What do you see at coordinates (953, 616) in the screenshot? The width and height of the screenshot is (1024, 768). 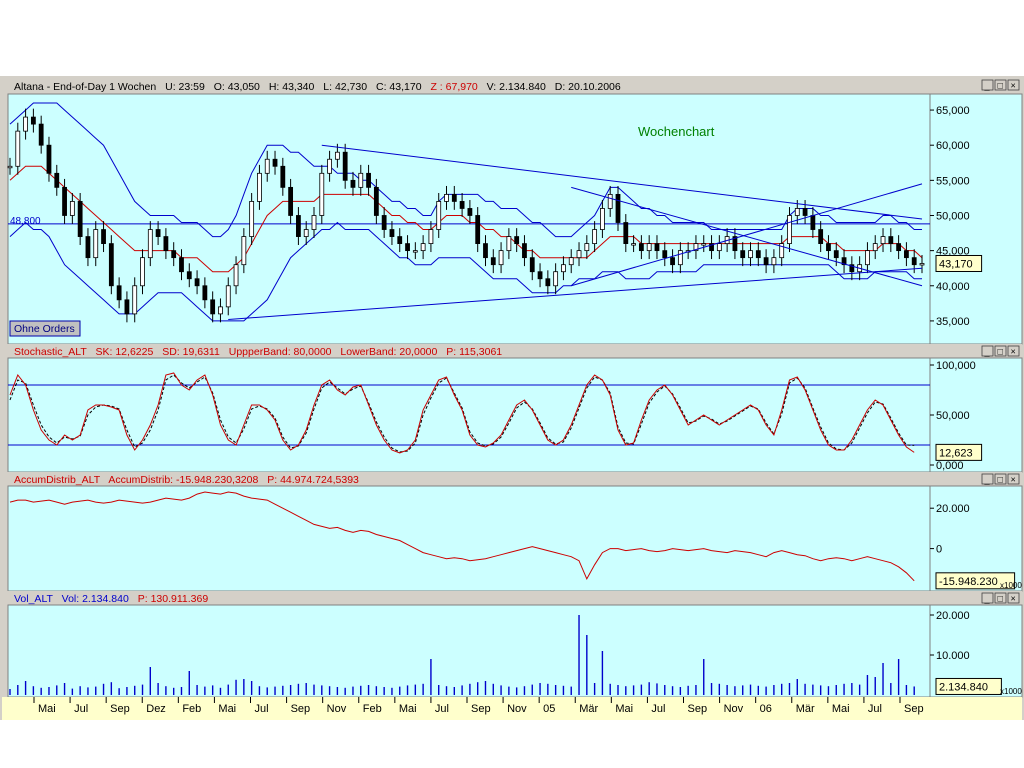 I see `vol-tick-label: 20.000` at bounding box center [953, 616].